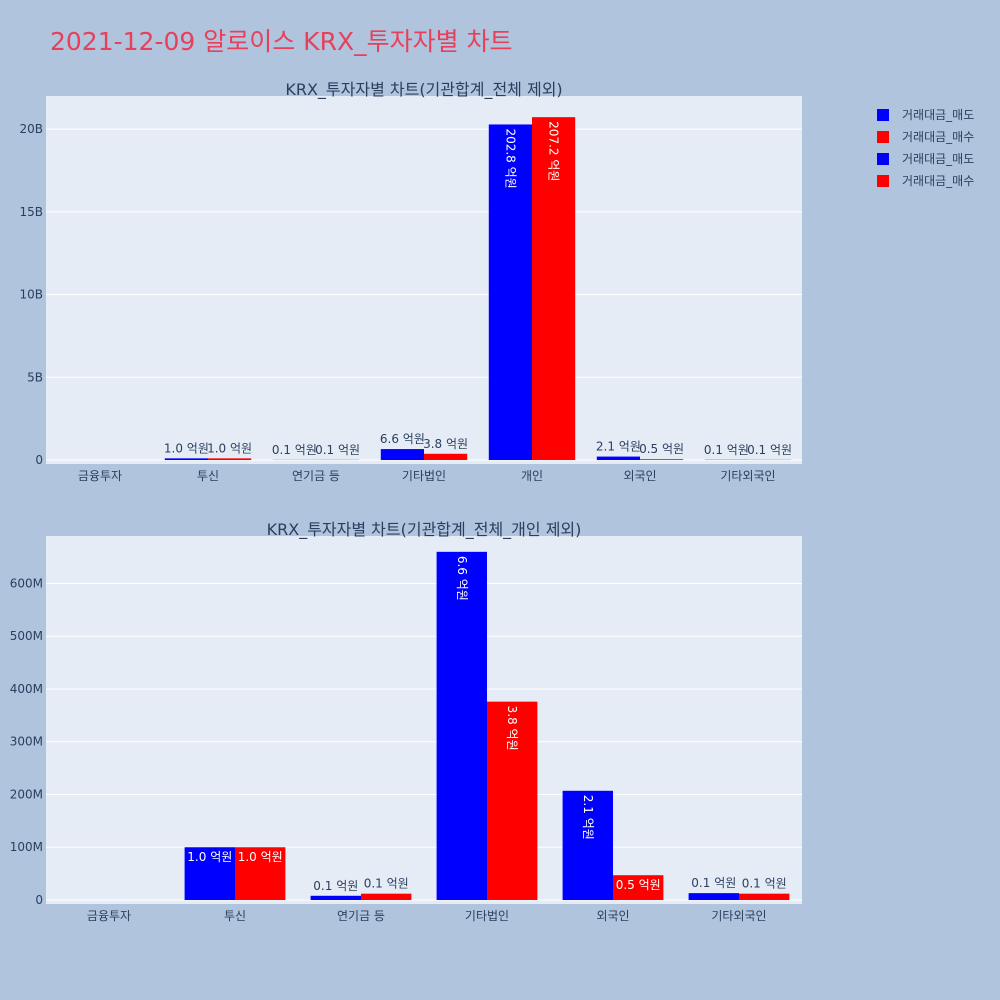  What do you see at coordinates (423, 90) in the screenshot?
I see `subplot-title: KRX_투자자별 차트(기관합계_전체 제외)` at bounding box center [423, 90].